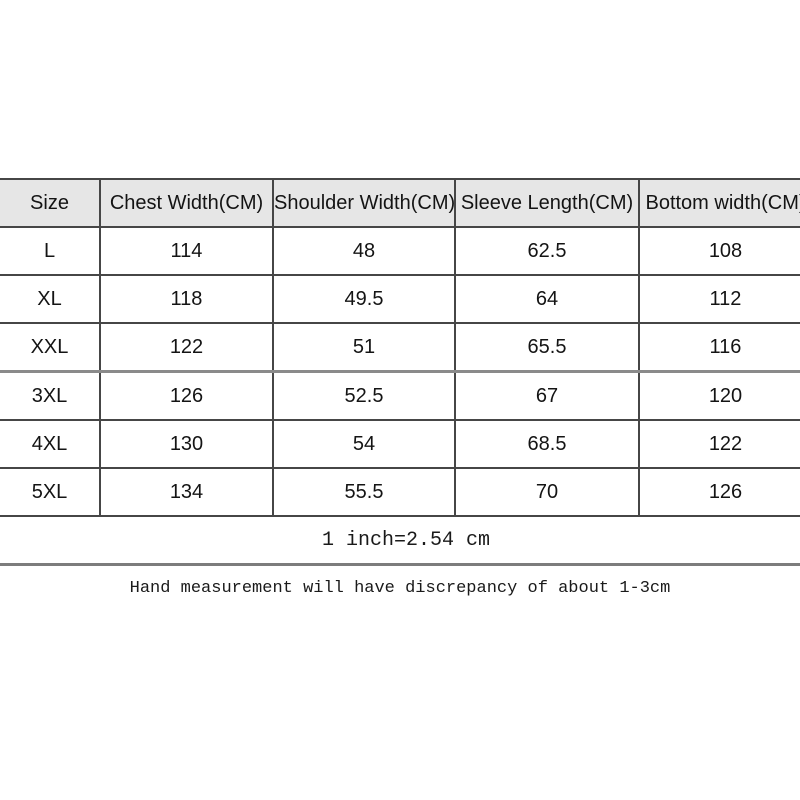  I want to click on bottom-cell: 122, so click(719, 444).